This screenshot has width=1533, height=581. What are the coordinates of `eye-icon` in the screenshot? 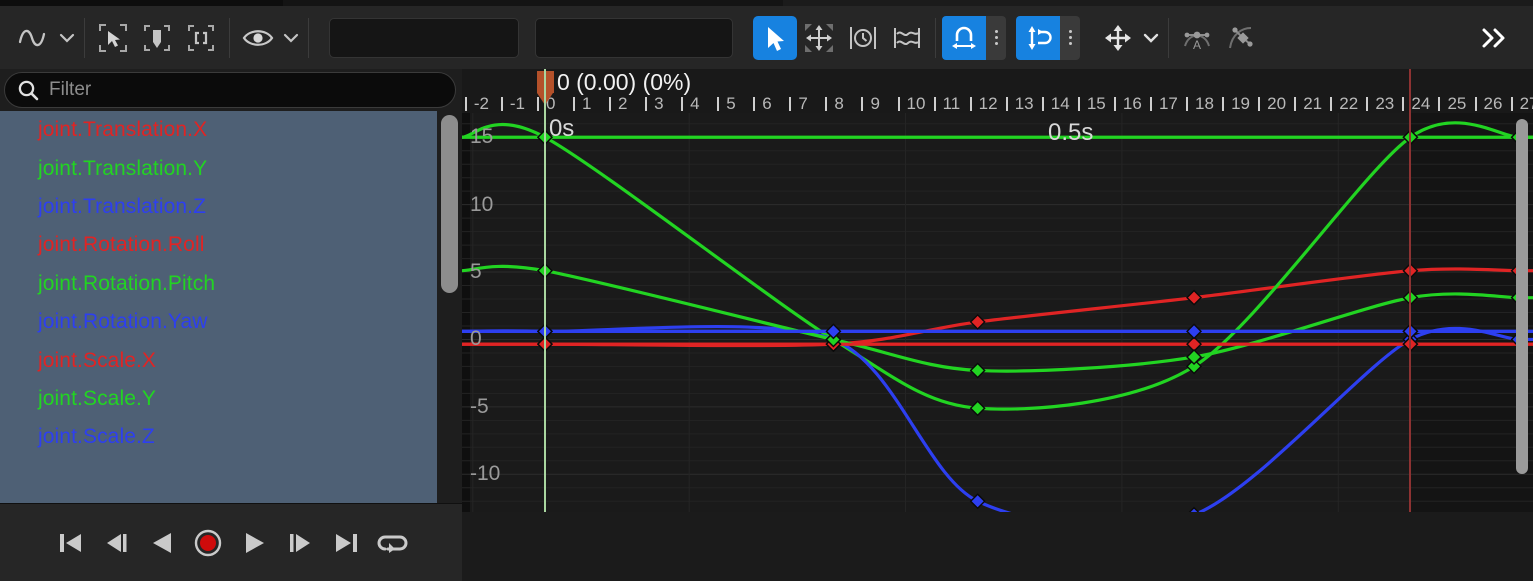 It's located at (258, 38).